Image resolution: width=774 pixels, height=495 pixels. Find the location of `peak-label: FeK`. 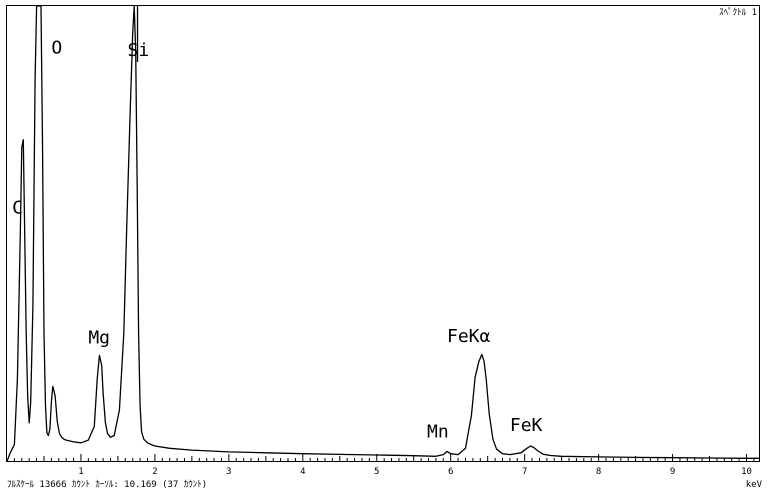

peak-label: FeK is located at coordinates (526, 425).